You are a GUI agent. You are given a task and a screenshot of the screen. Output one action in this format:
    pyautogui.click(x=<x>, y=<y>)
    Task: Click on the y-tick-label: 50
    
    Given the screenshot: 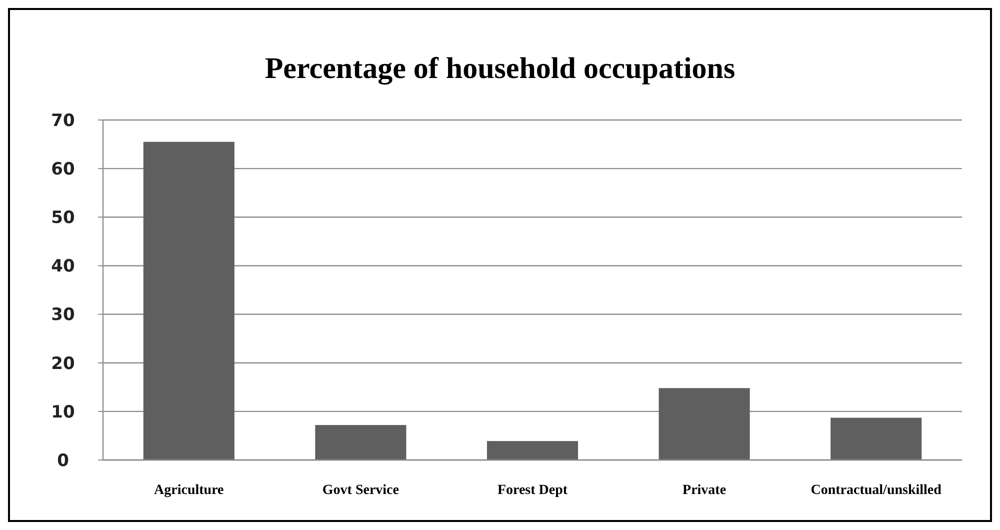 What is the action you would take?
    pyautogui.click(x=63, y=218)
    